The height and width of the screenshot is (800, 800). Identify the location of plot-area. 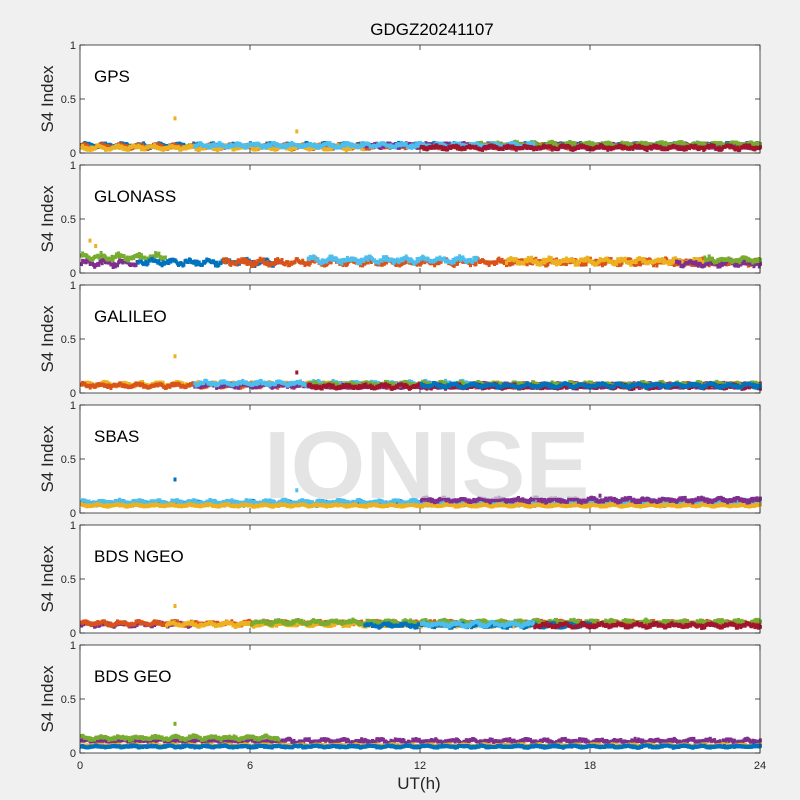
(420, 219).